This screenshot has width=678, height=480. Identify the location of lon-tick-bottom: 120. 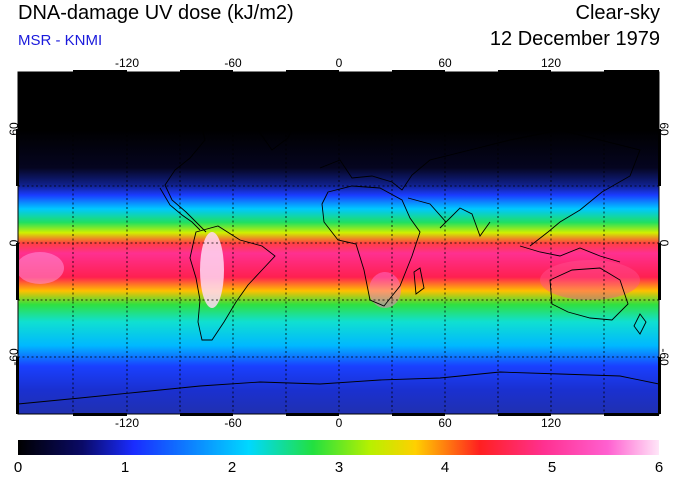
(551, 423).